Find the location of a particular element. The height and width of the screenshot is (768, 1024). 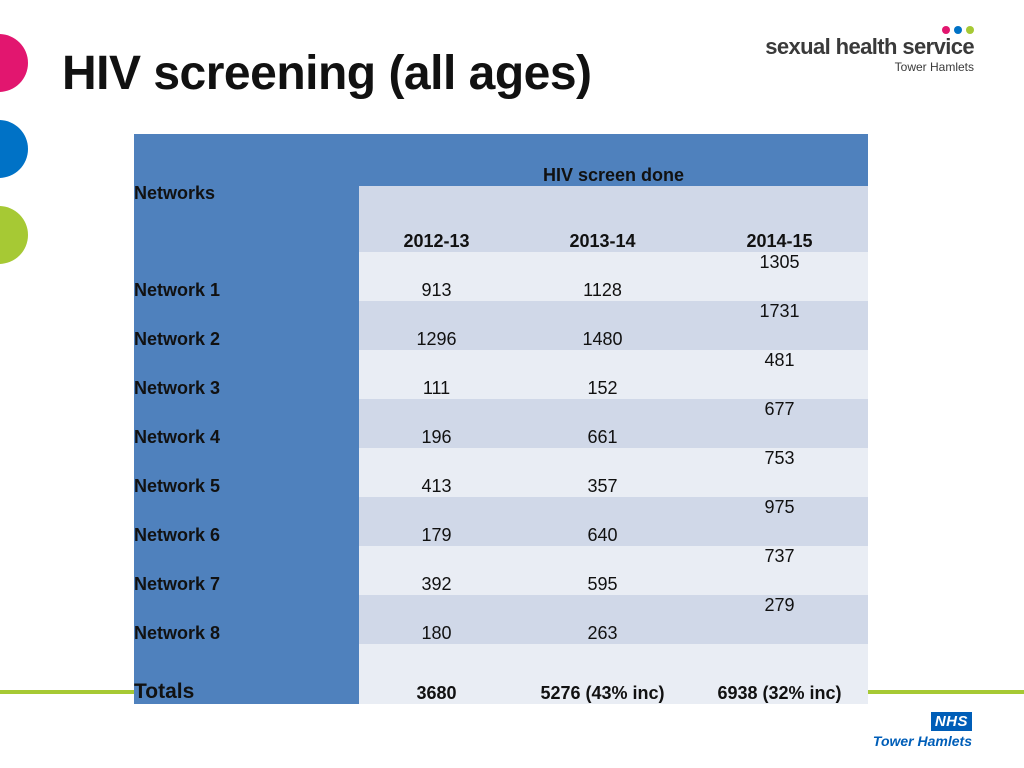

table-row: Network 1 913 1128 1305 is located at coordinates (501, 276).